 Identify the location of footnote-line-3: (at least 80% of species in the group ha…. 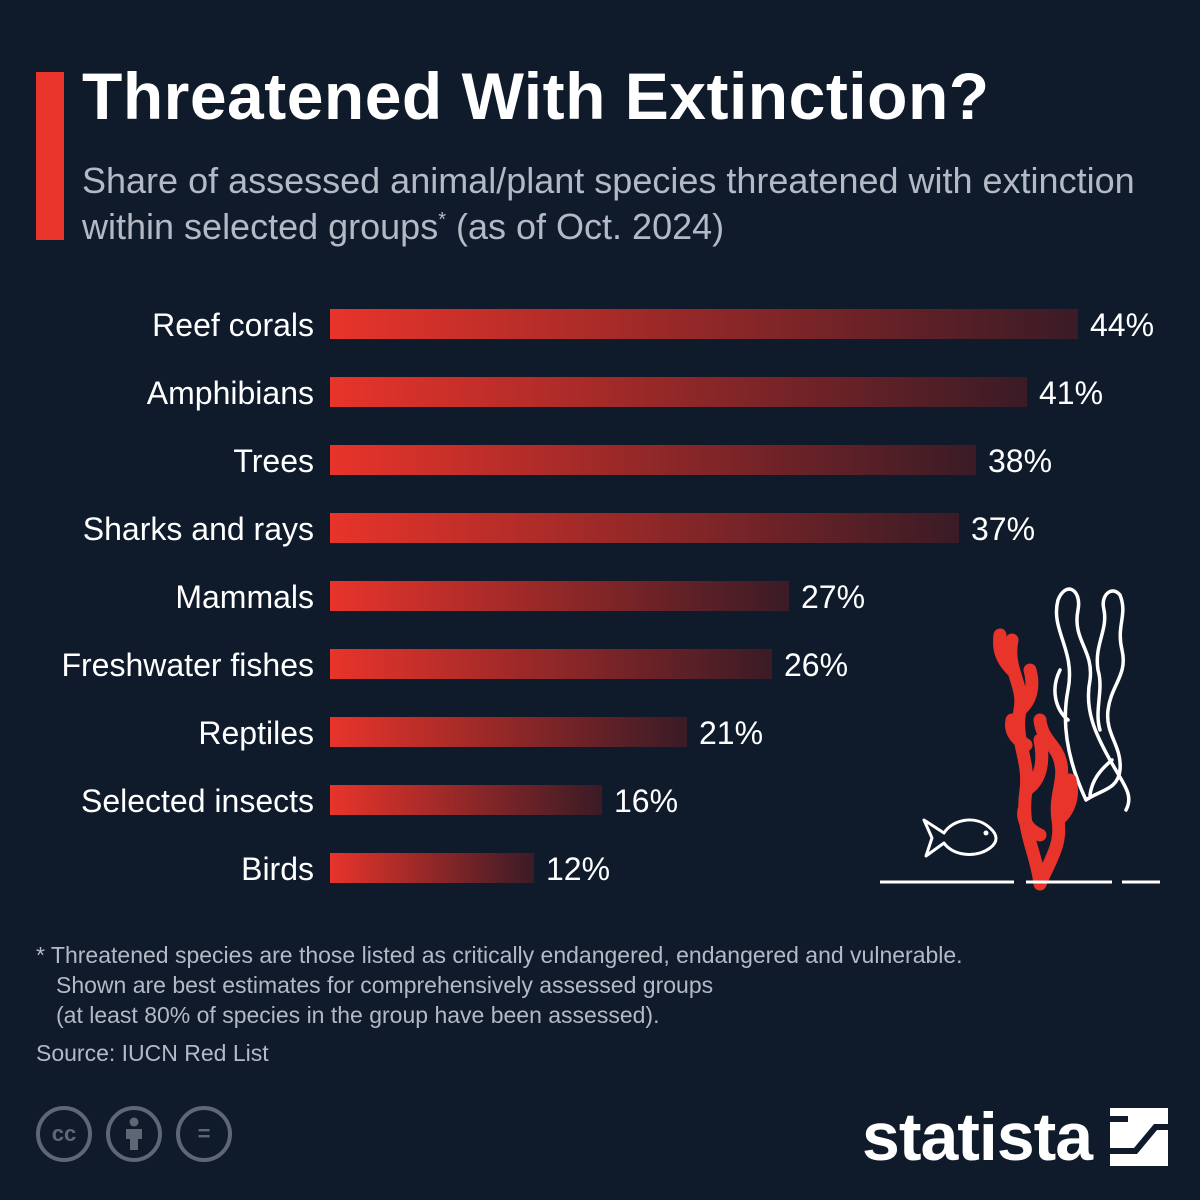
(358, 1015).